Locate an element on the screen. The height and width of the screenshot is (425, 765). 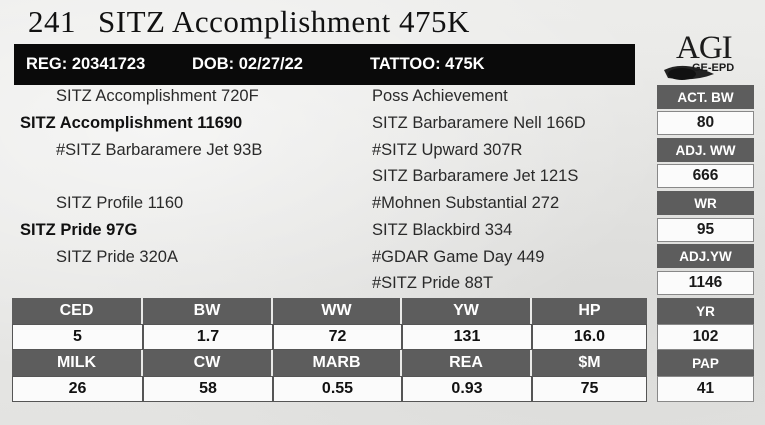
pedigree-sire-dam: #SITZ Barbaramere Jet 93B is located at coordinates (159, 150).